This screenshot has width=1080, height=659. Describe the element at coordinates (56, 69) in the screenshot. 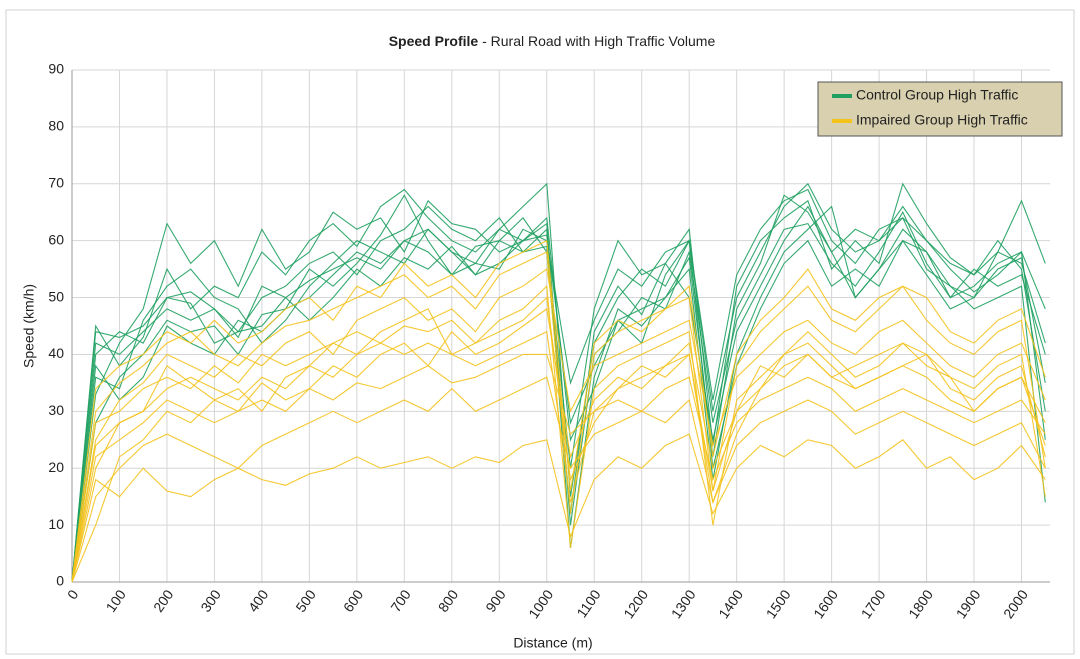

I see `y-tick-label: 90` at that location.